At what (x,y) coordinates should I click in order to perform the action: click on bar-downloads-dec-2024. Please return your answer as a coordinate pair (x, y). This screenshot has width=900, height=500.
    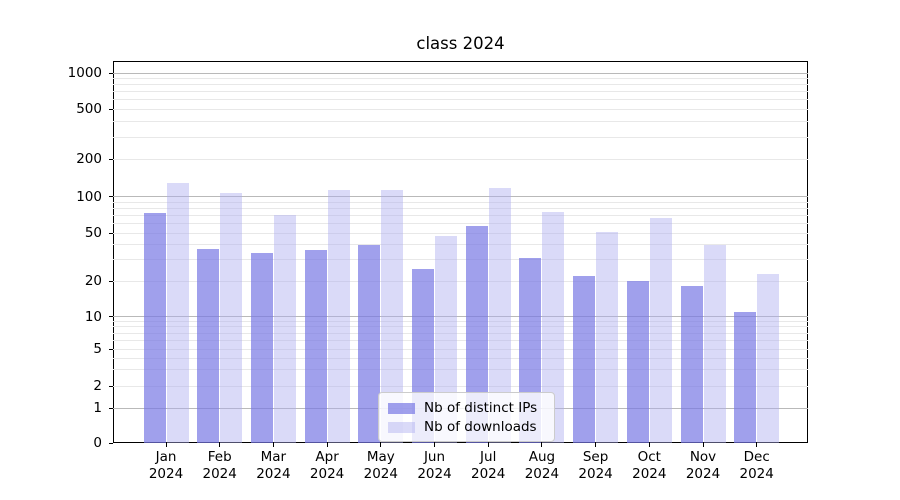
    Looking at the image, I should click on (768, 358).